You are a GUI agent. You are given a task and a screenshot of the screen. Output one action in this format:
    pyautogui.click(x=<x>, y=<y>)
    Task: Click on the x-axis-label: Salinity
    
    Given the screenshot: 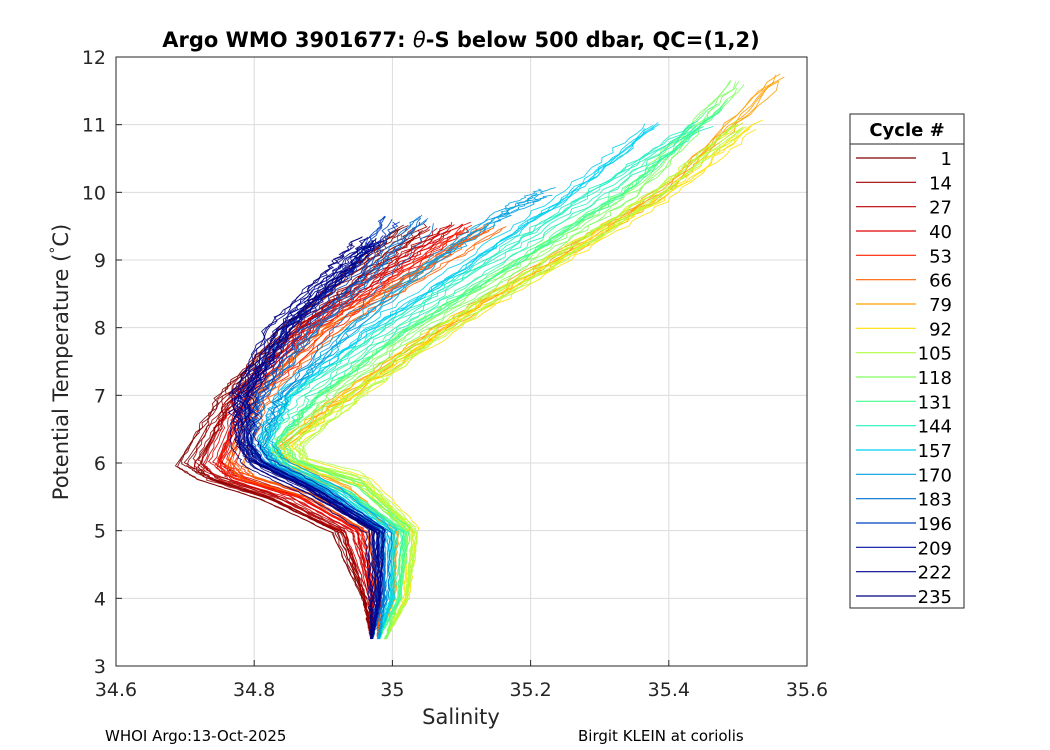 What is the action you would take?
    pyautogui.click(x=461, y=717)
    